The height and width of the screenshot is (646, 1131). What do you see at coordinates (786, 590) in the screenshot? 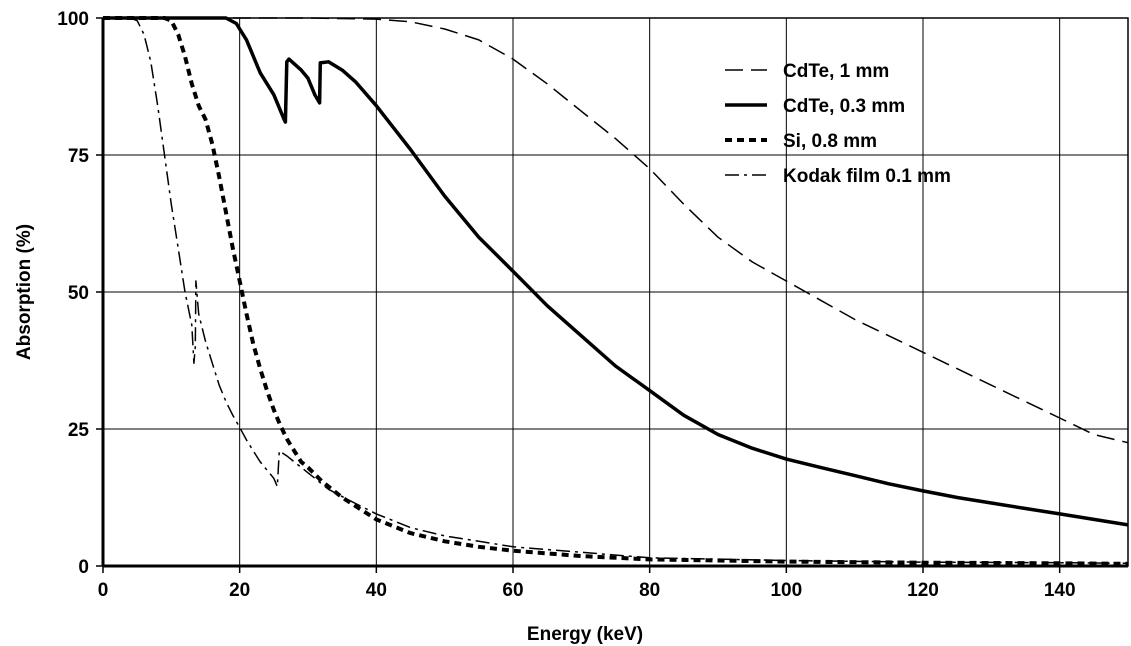
I see `x-tick-label: 100` at bounding box center [786, 590].